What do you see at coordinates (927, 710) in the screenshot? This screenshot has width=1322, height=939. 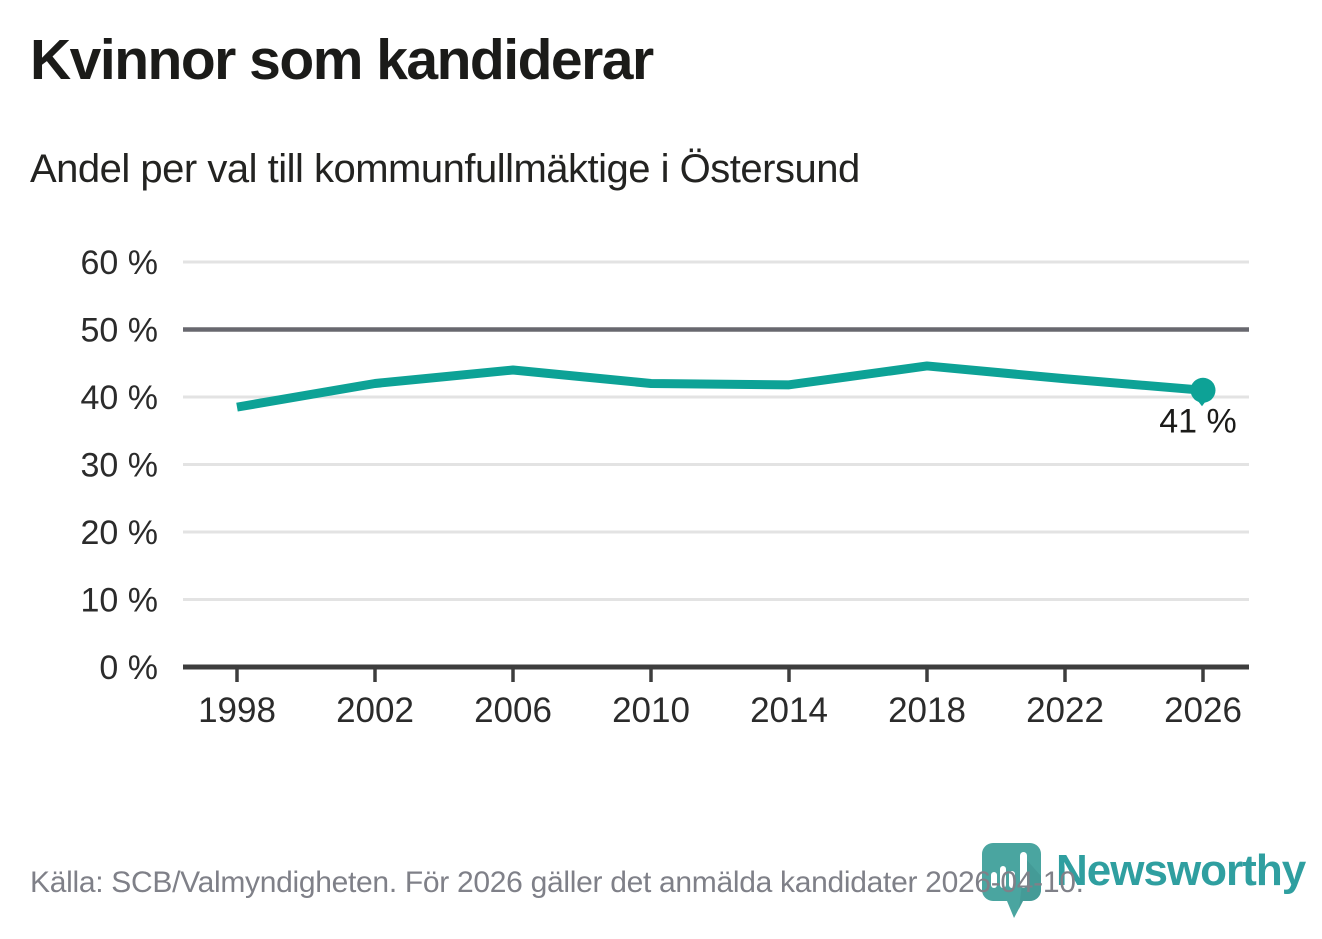 I see `x-tick-label: 2018` at bounding box center [927, 710].